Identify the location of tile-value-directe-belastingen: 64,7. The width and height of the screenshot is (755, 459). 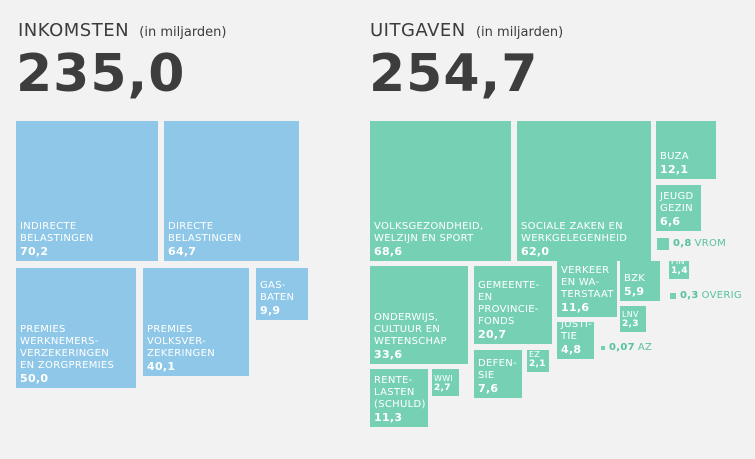
(182, 251).